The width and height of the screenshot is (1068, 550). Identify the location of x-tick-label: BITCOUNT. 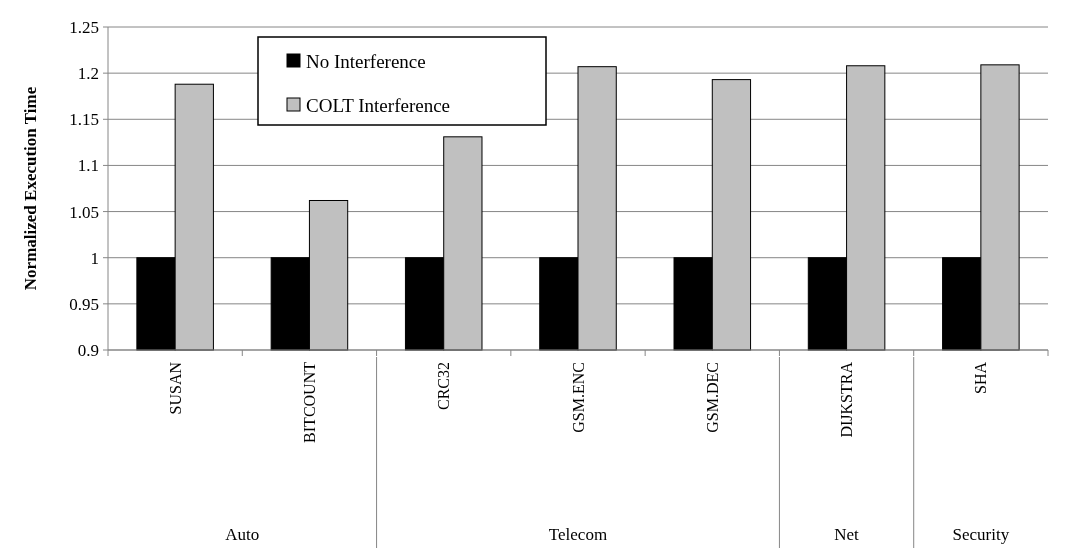
(310, 402).